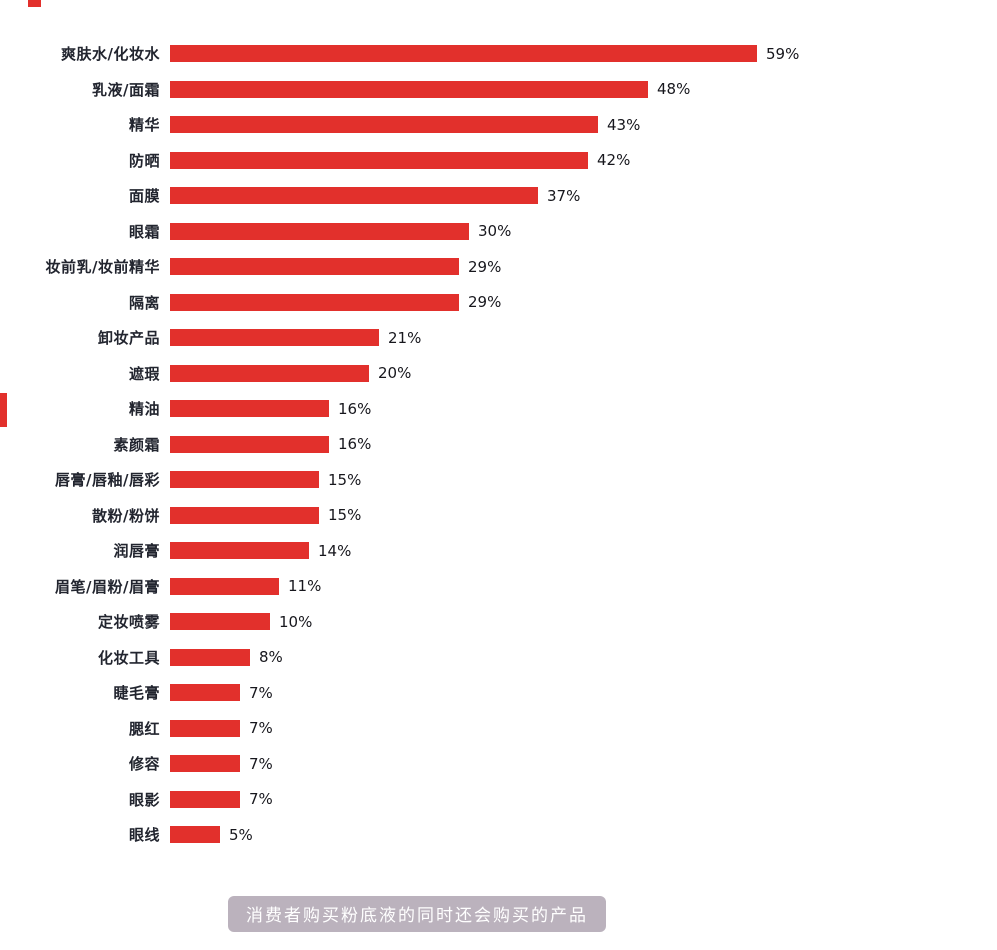 Image resolution: width=997 pixels, height=950 pixels. I want to click on category-label: 防晒, so click(144, 160).